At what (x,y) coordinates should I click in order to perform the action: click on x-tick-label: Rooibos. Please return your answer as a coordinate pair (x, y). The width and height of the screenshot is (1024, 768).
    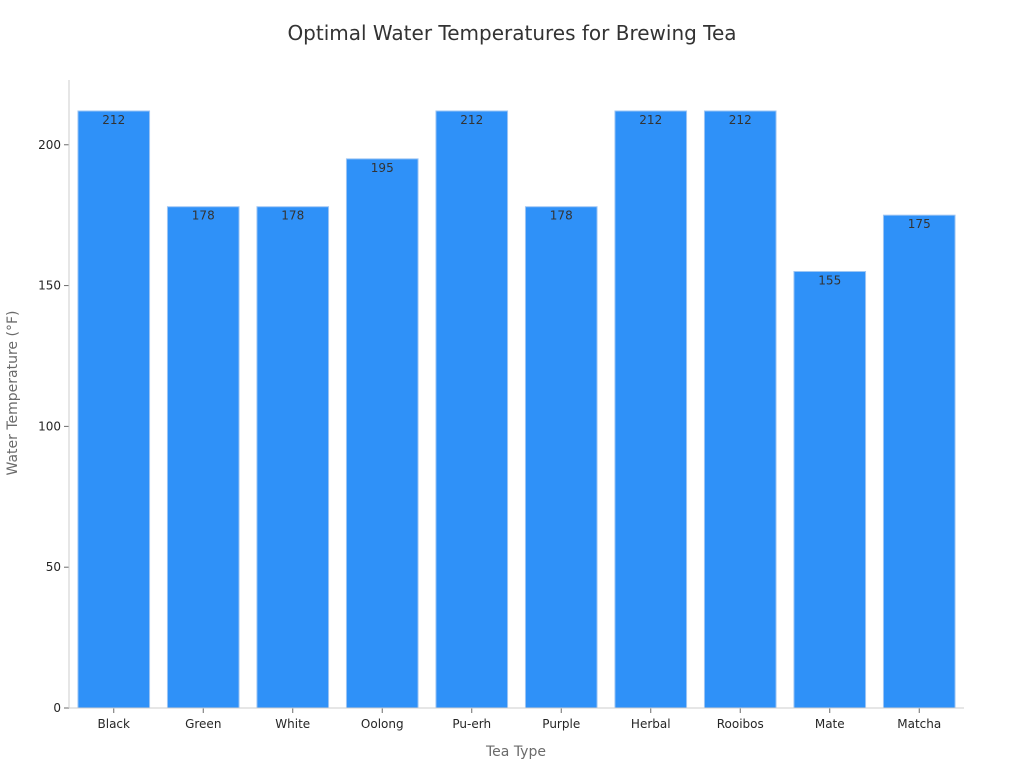
    Looking at the image, I should click on (740, 724).